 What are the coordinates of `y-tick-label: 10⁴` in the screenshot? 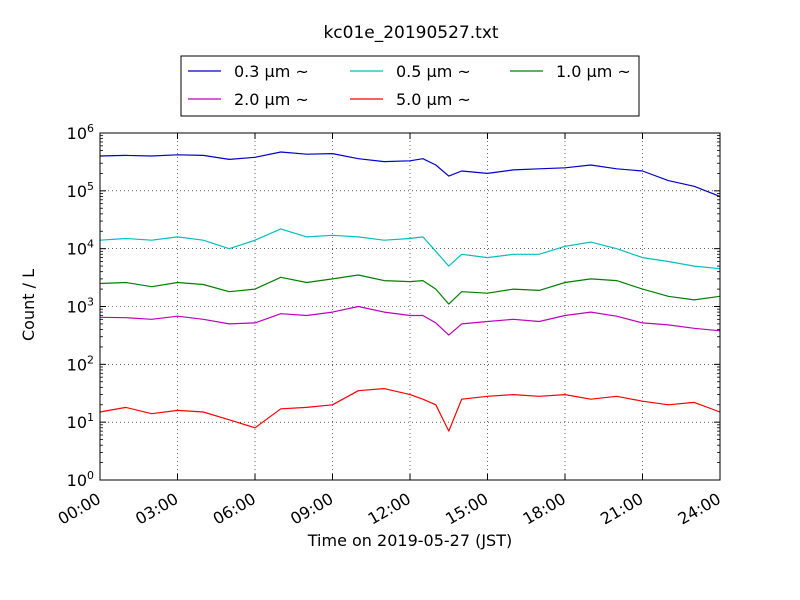 It's located at (80, 248).